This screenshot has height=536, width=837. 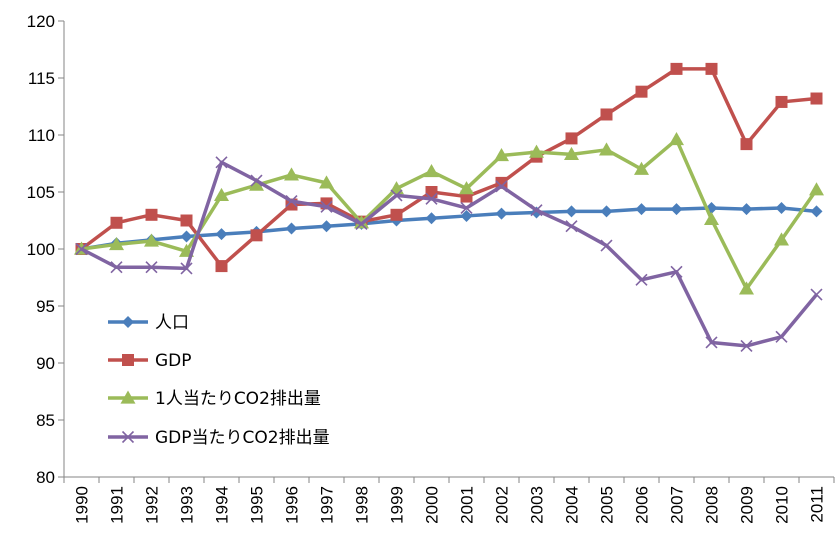 I want to click on x-tick-label: 2005, so click(x=607, y=505).